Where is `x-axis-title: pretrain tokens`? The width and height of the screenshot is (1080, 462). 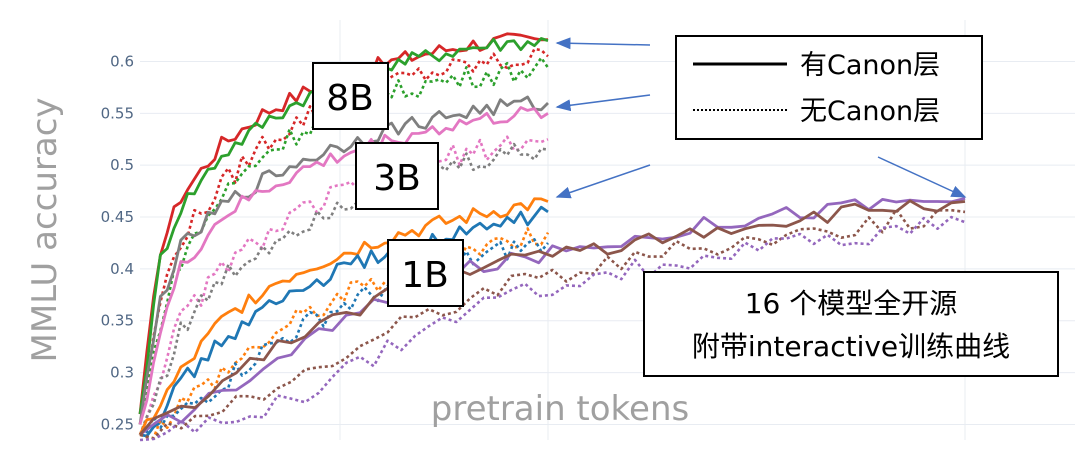
x-axis-title: pretrain tokens is located at coordinates (560, 409).